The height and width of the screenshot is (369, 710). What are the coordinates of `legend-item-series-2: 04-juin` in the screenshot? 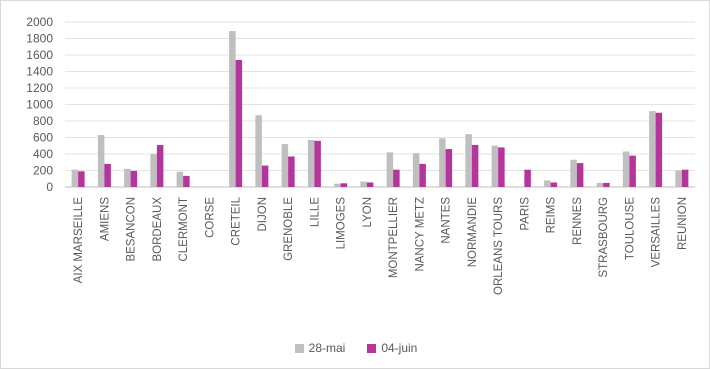 It's located at (392, 348).